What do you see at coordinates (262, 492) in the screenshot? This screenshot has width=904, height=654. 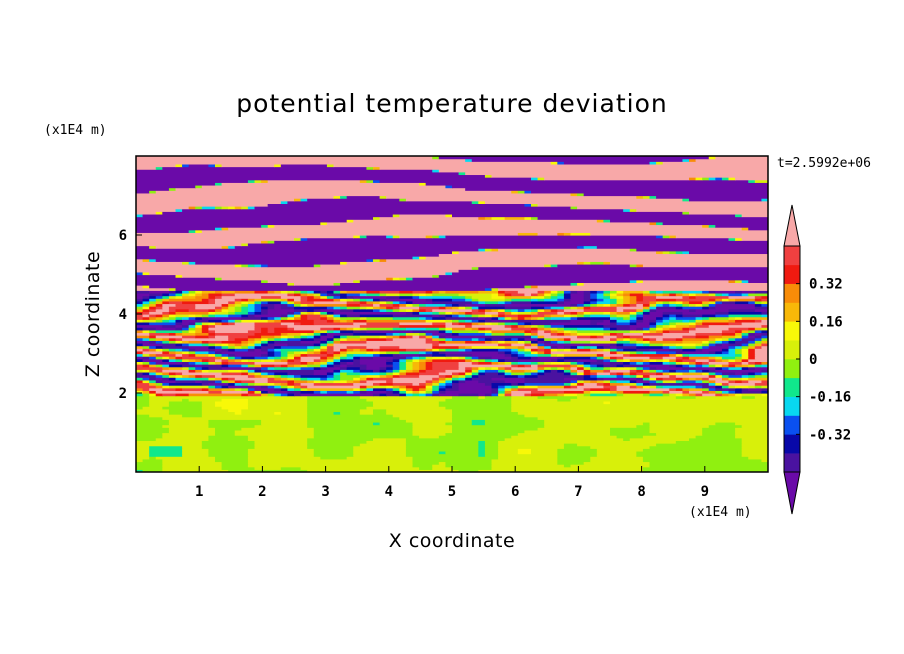 I see `x-tick-label: 2` at bounding box center [262, 492].